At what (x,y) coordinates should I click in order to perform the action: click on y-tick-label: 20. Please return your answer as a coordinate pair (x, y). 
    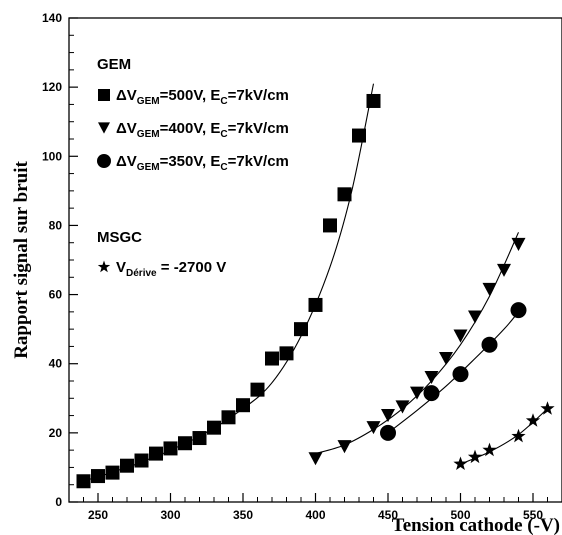
    Looking at the image, I should click on (56, 433).